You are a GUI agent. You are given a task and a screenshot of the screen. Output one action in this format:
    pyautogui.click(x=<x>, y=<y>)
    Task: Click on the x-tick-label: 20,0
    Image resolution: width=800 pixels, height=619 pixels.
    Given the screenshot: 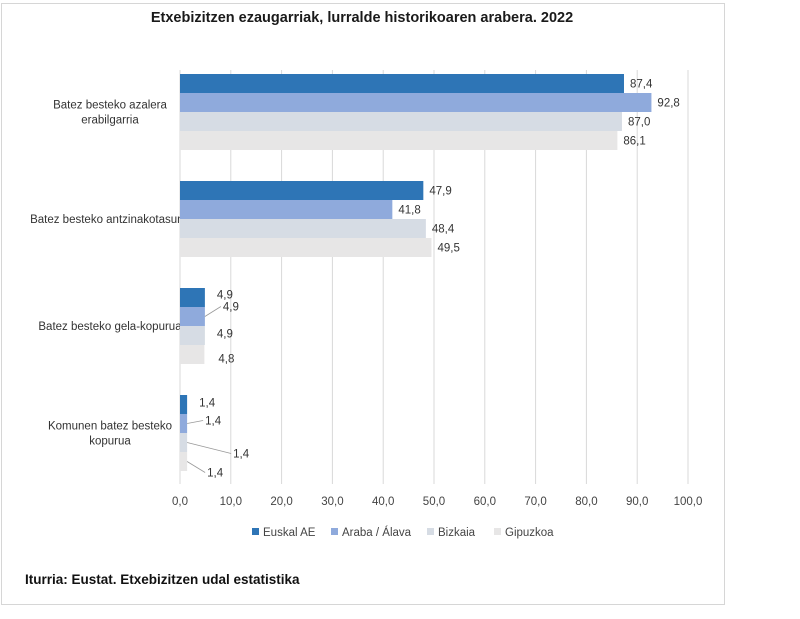 What is the action you would take?
    pyautogui.click(x=281, y=502)
    